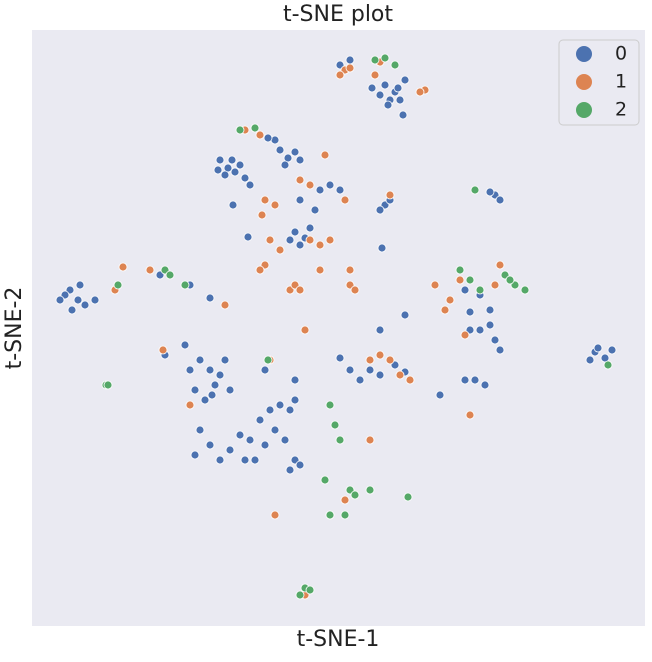 The width and height of the screenshot is (652, 662). Describe the element at coordinates (621, 110) in the screenshot. I see `legend-label: 2` at that location.